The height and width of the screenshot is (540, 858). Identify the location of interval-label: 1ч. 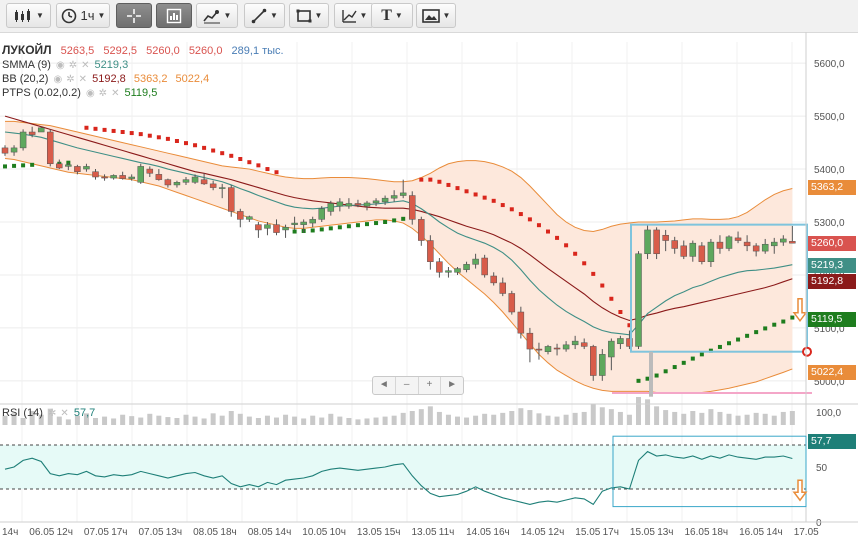
(87, 15).